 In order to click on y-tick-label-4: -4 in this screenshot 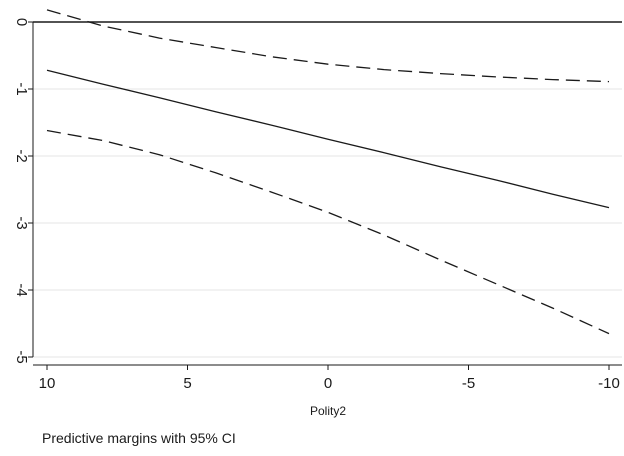, I will do `click(21, 289)`.